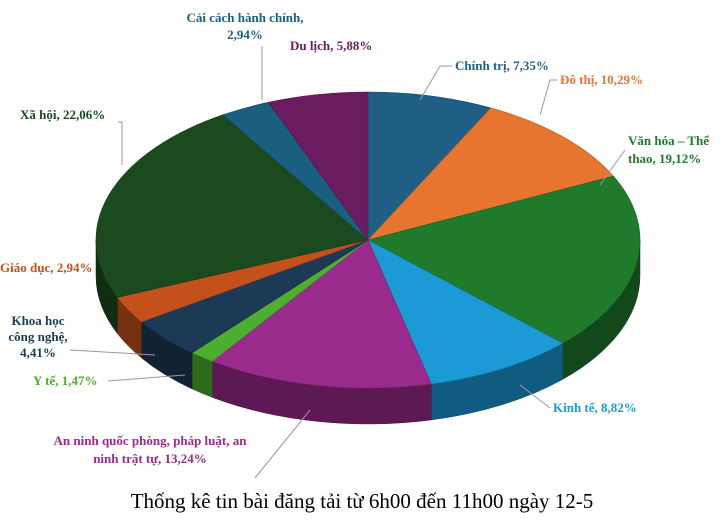  Describe the element at coordinates (669, 149) in the screenshot. I see `data-label: Văn hóa – Thể thao, 19,12%` at that location.